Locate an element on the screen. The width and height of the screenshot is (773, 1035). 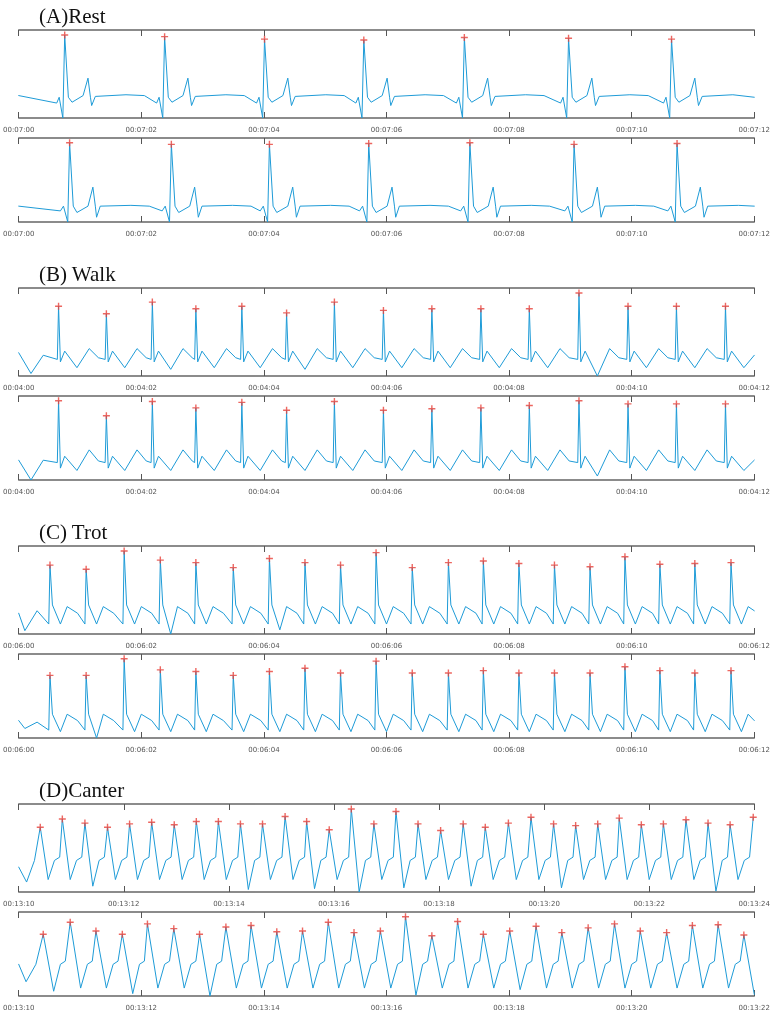
chart-title: (D)Canter is located at coordinates (82, 789).